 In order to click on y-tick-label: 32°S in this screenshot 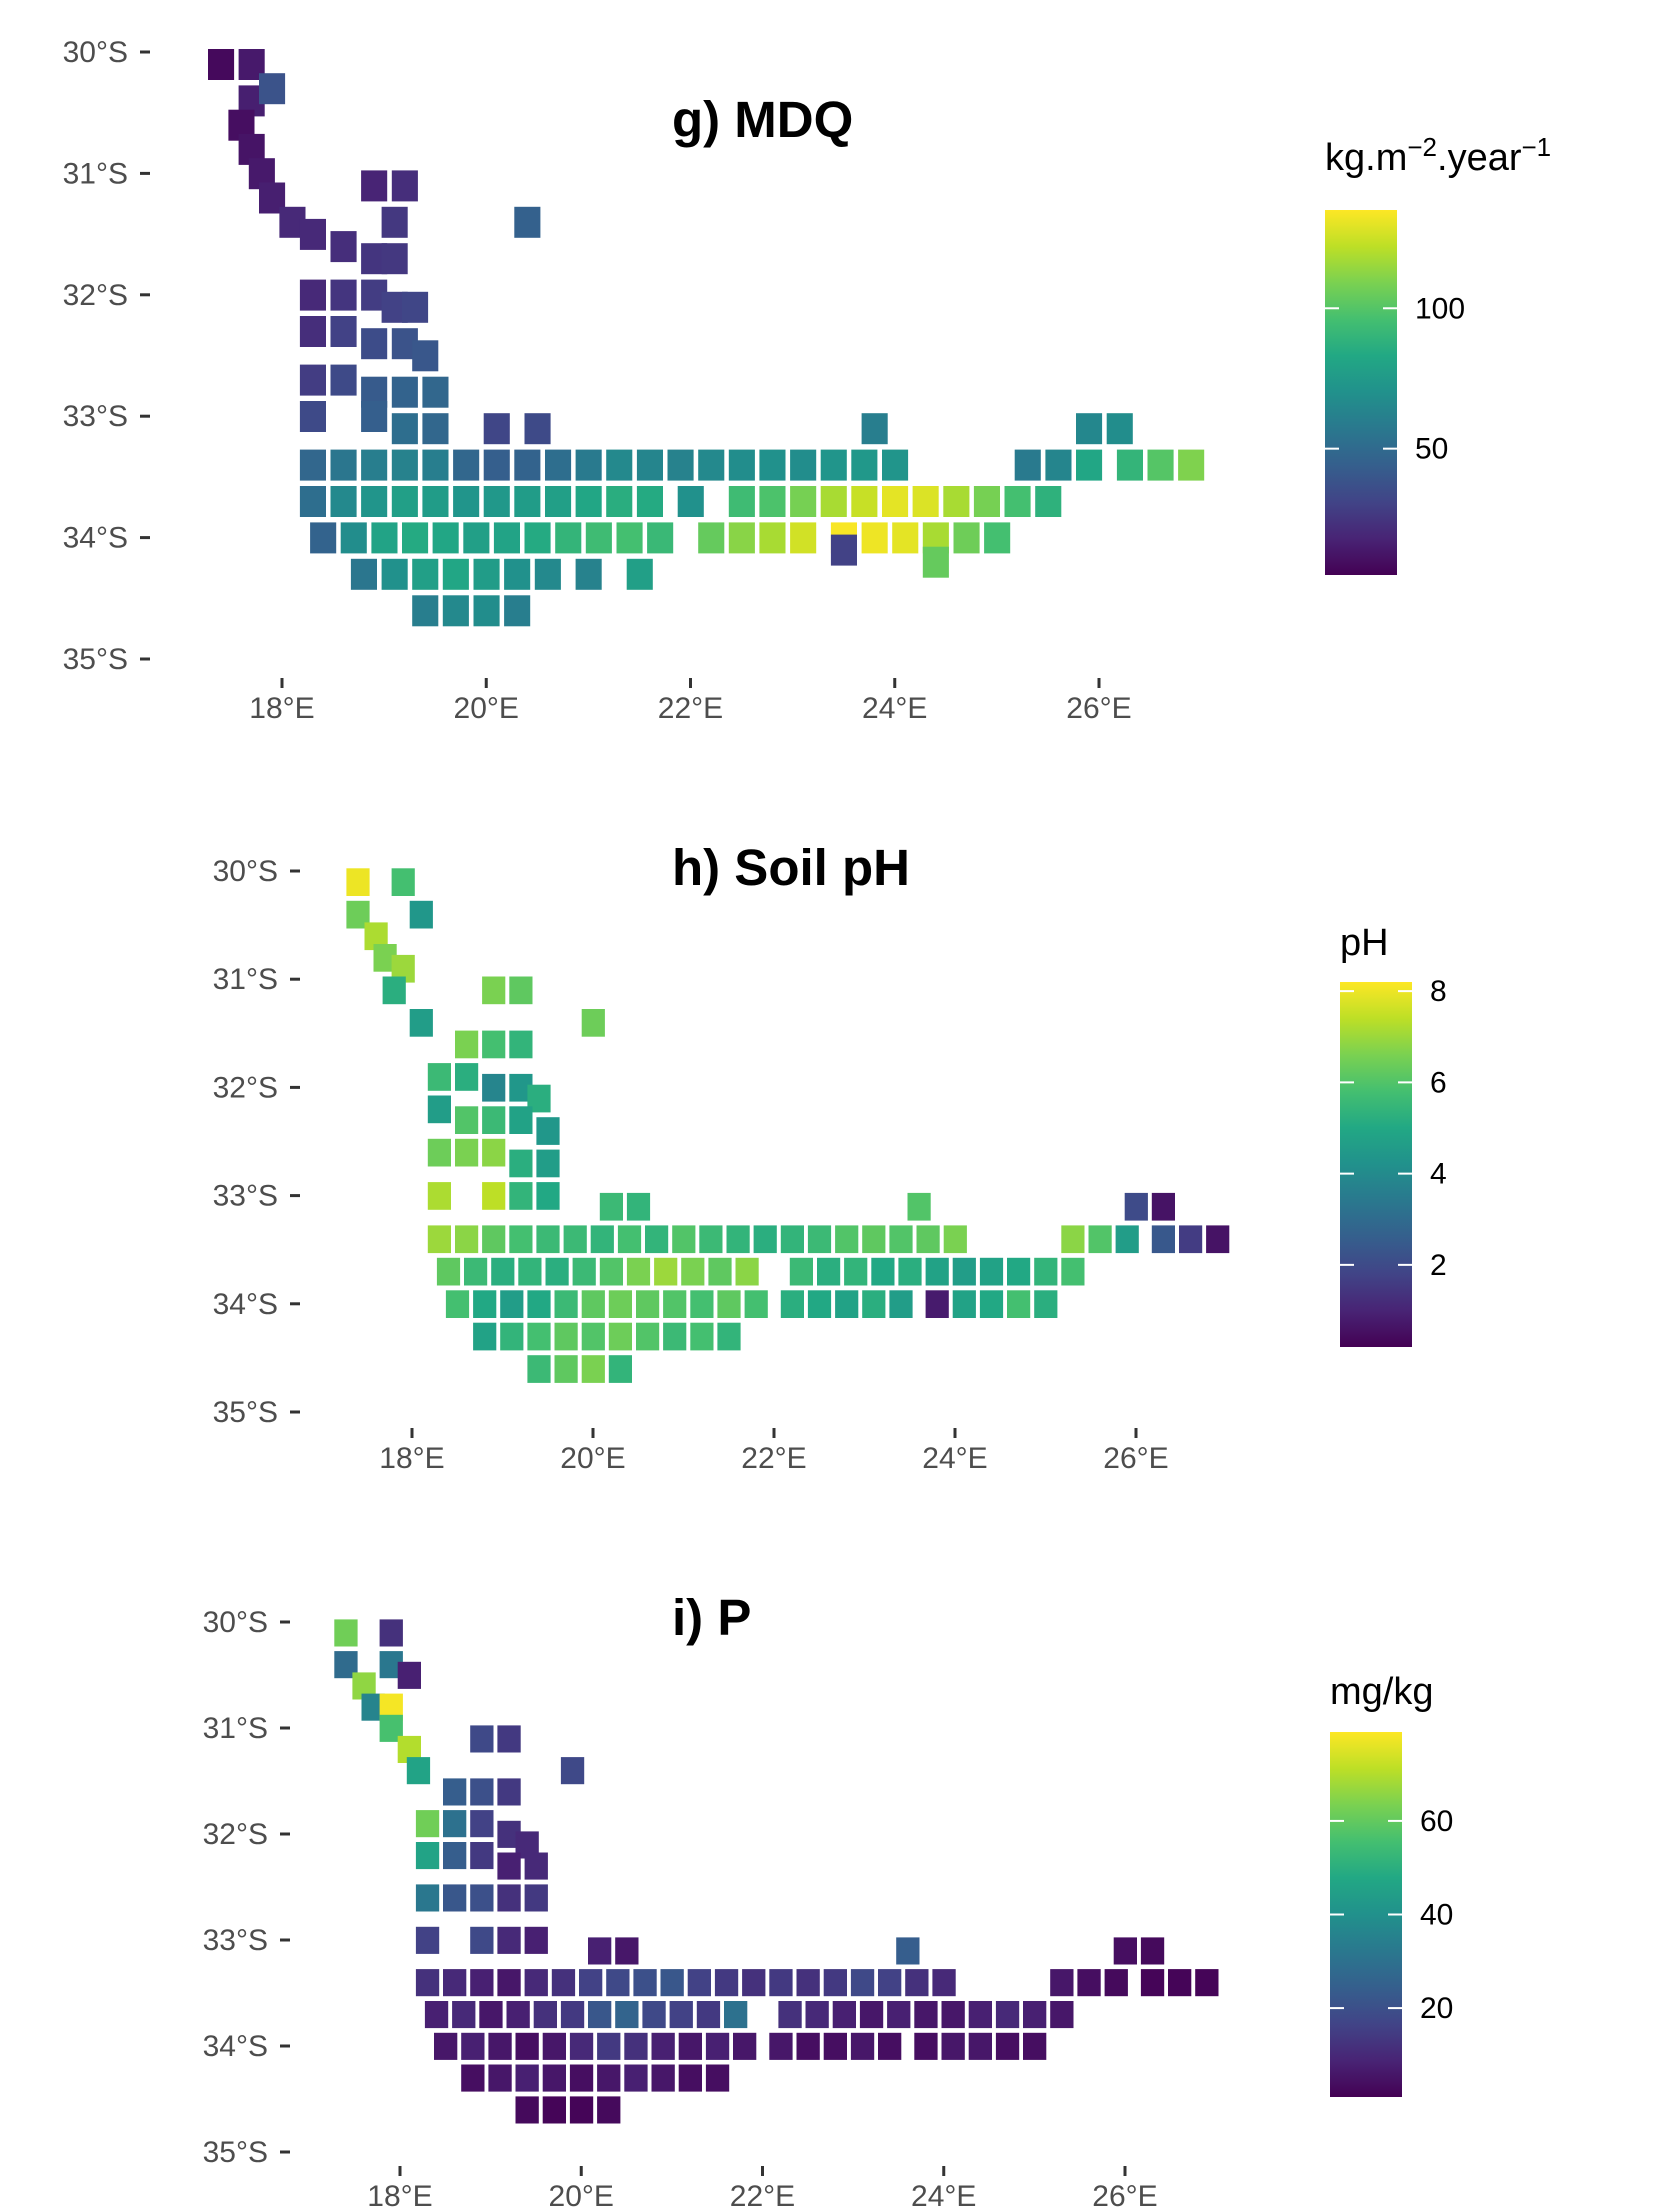, I will do `click(245, 1087)`.